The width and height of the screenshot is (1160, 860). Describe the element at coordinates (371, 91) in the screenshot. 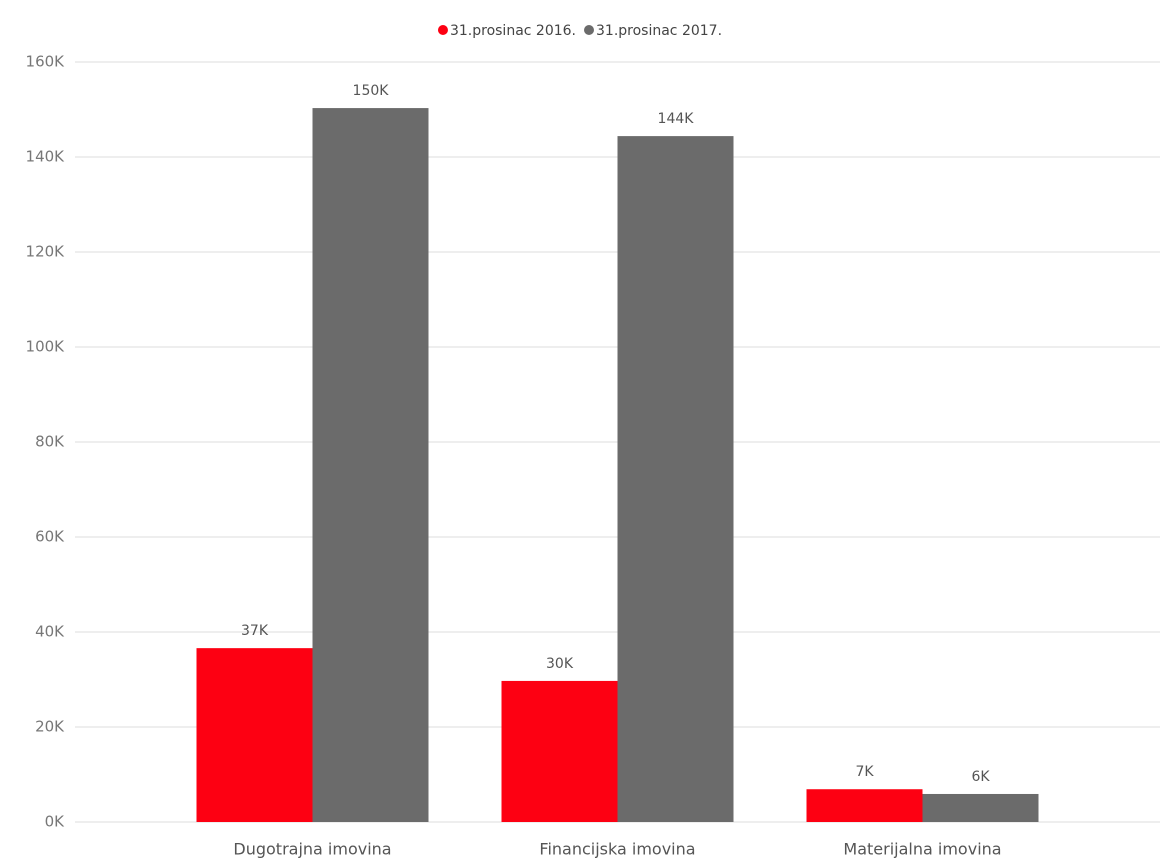

I see `value-label: 150K` at that location.